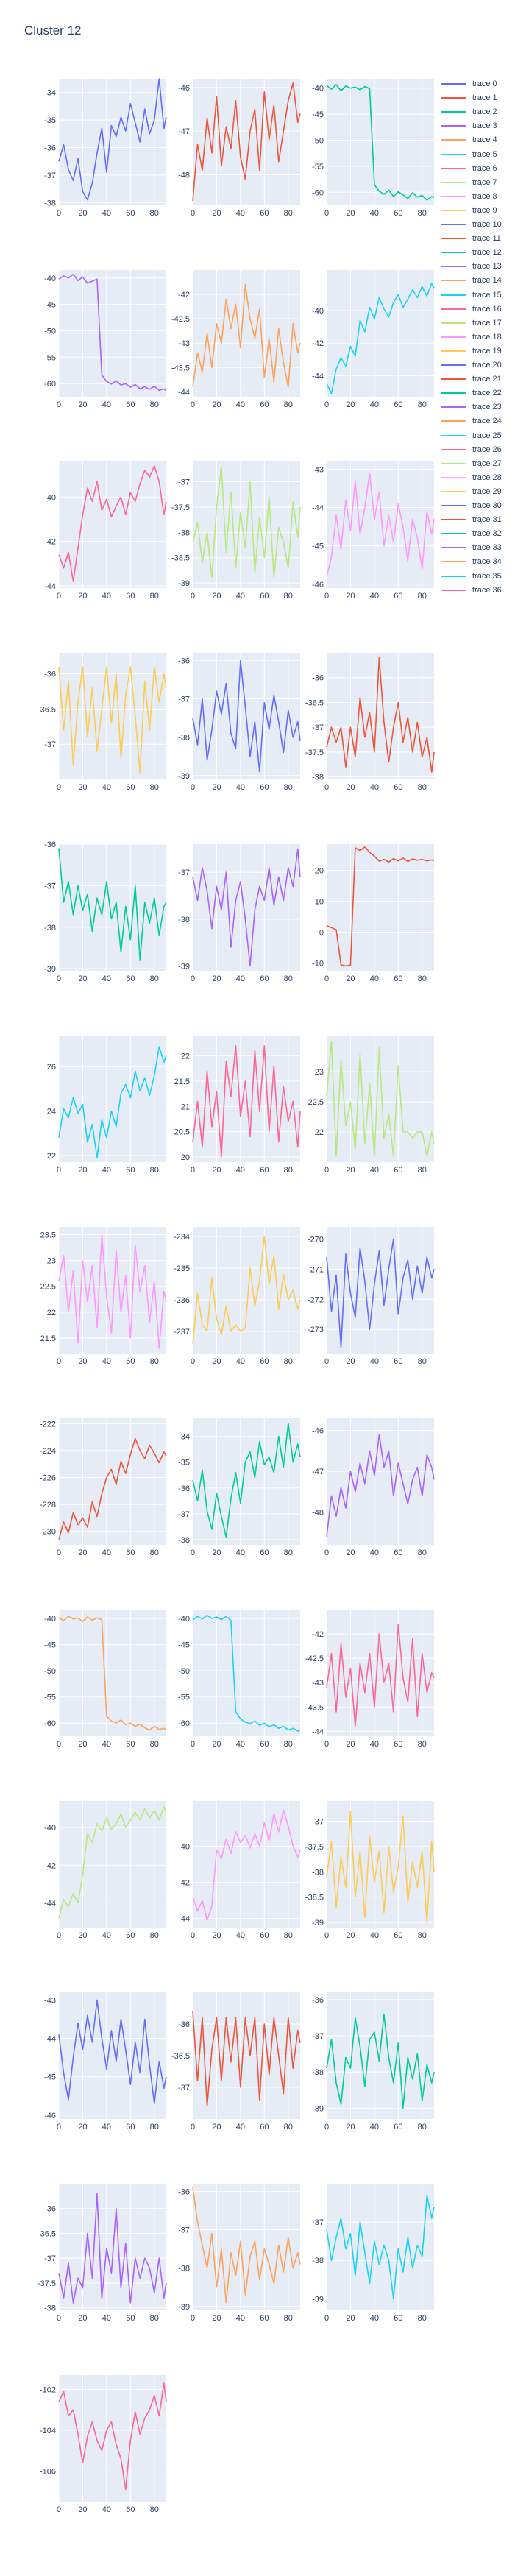 The image size is (515, 2576). What do you see at coordinates (48, 1478) in the screenshot?
I see `y-tick-label: -226` at bounding box center [48, 1478].